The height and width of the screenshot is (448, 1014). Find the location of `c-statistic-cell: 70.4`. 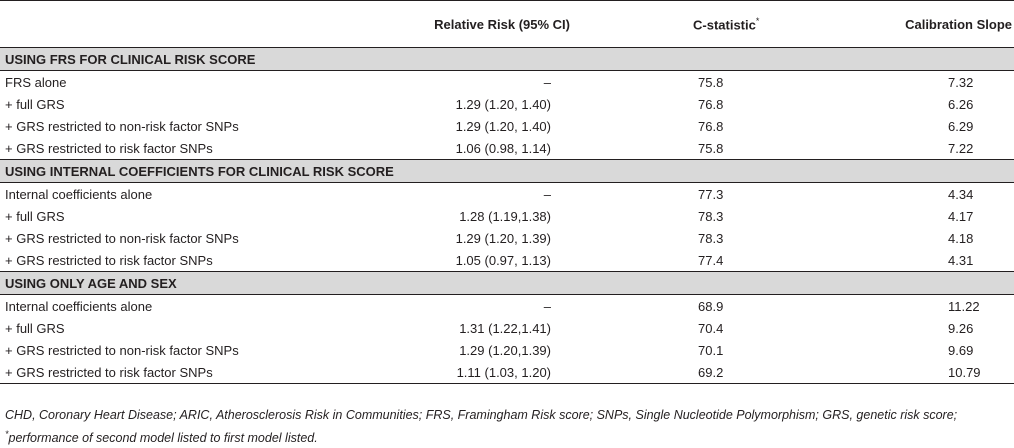

c-statistic-cell: 70.4 is located at coordinates (711, 328).